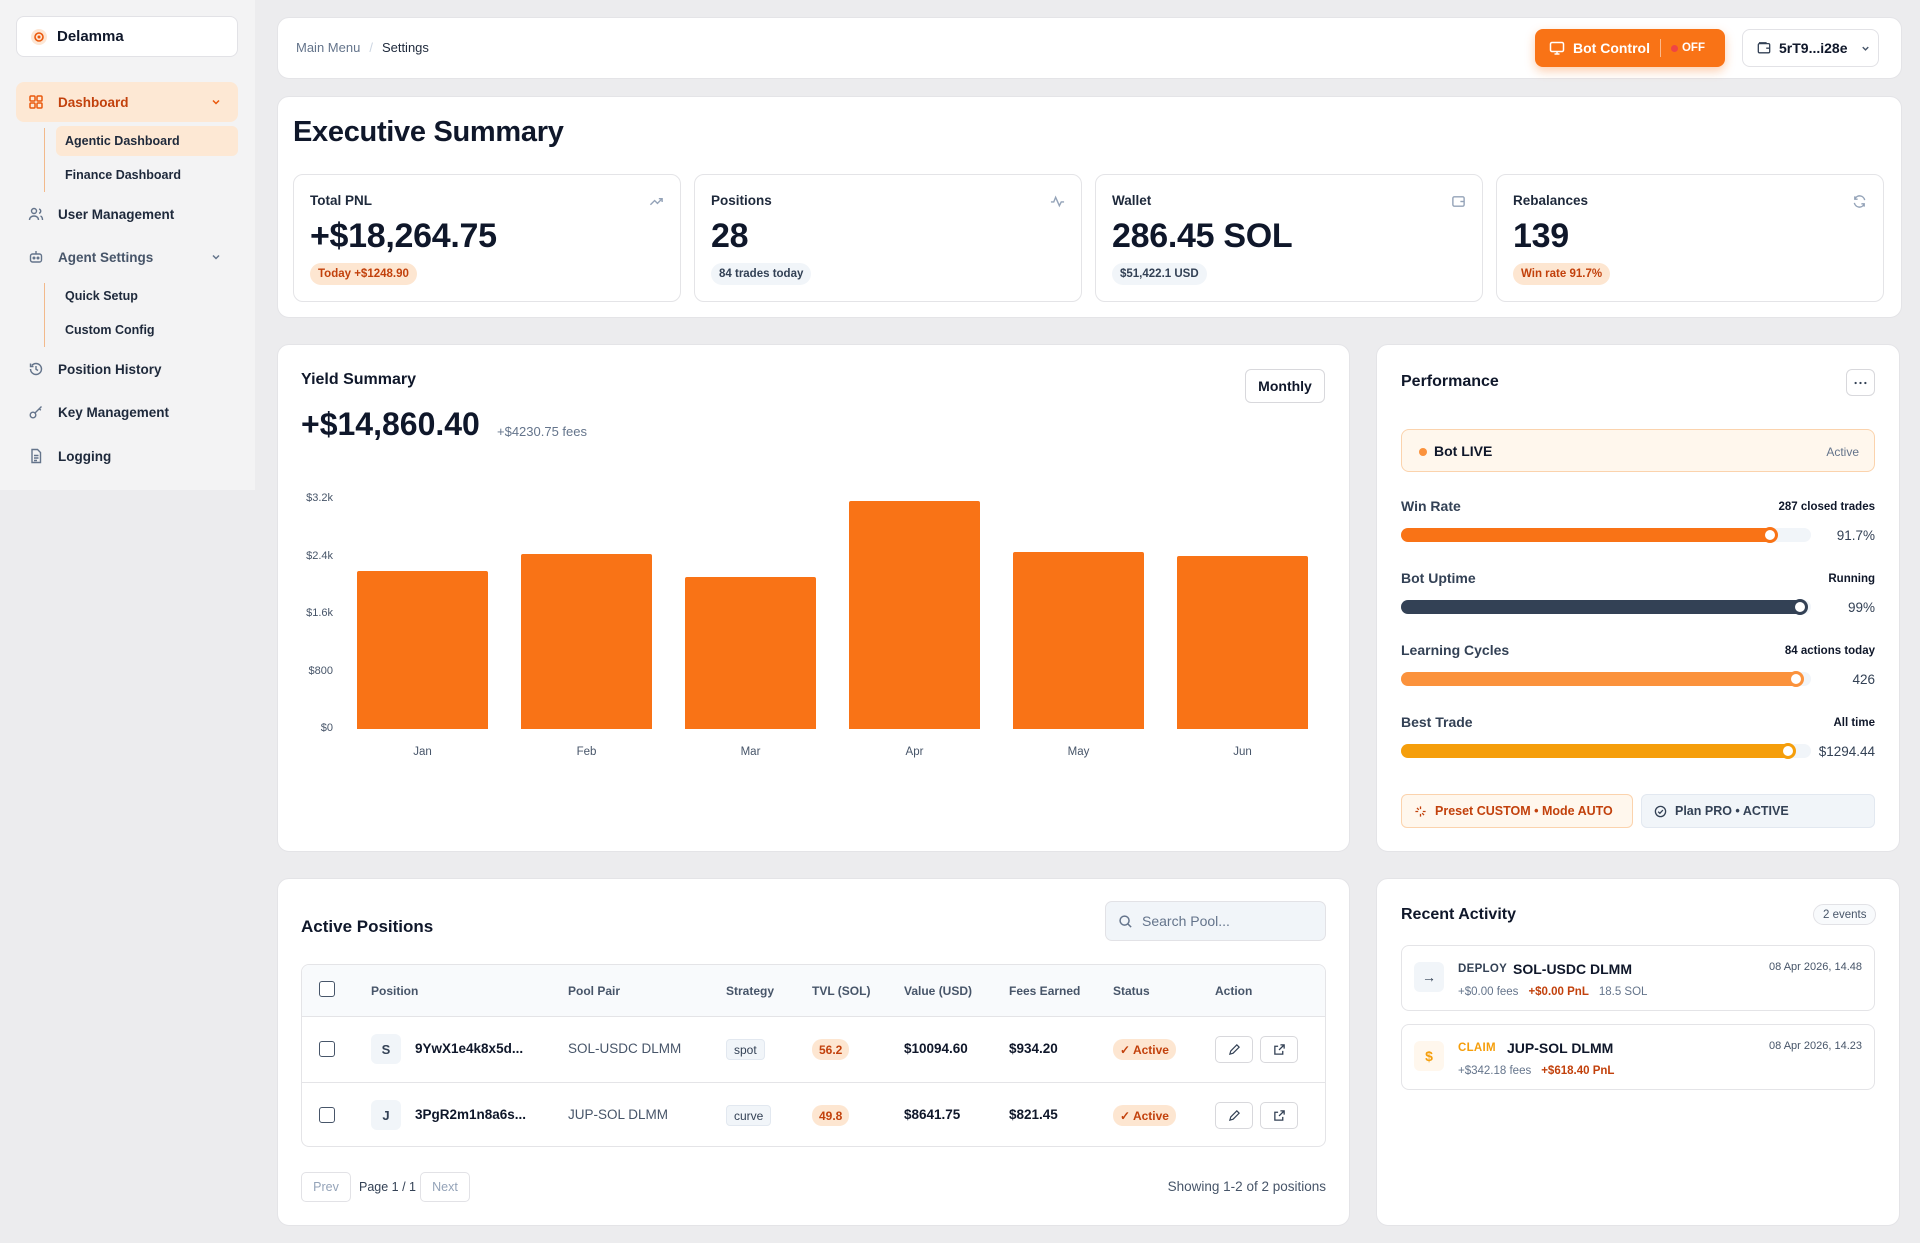  Describe the element at coordinates (1826, 507) in the screenshot. I see `metric-subtext: 287 closed trades` at that location.